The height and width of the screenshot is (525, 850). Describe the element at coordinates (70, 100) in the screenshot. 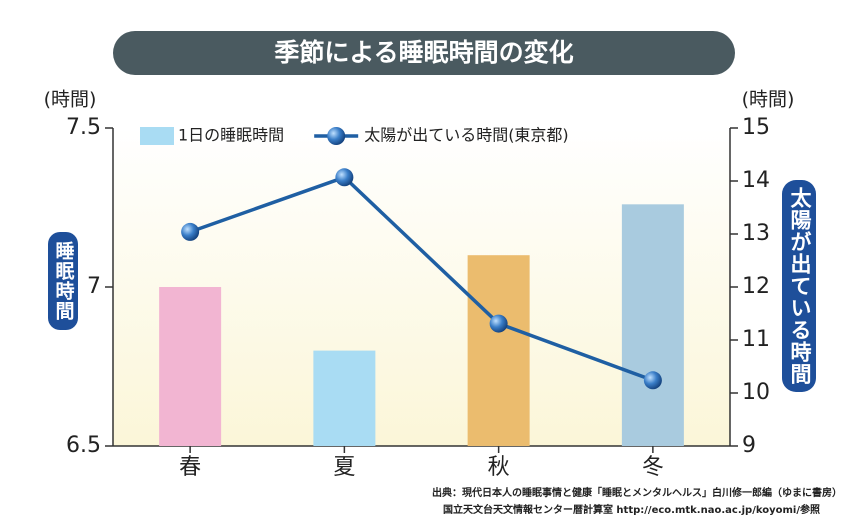

I see `y-unit: (時間)` at that location.